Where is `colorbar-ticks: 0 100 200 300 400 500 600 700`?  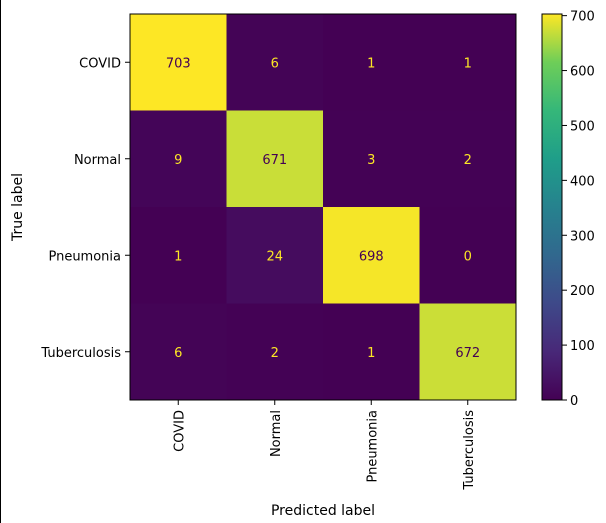 colorbar-ticks: 0 100 200 300 400 500 600 700 is located at coordinates (578, 209).